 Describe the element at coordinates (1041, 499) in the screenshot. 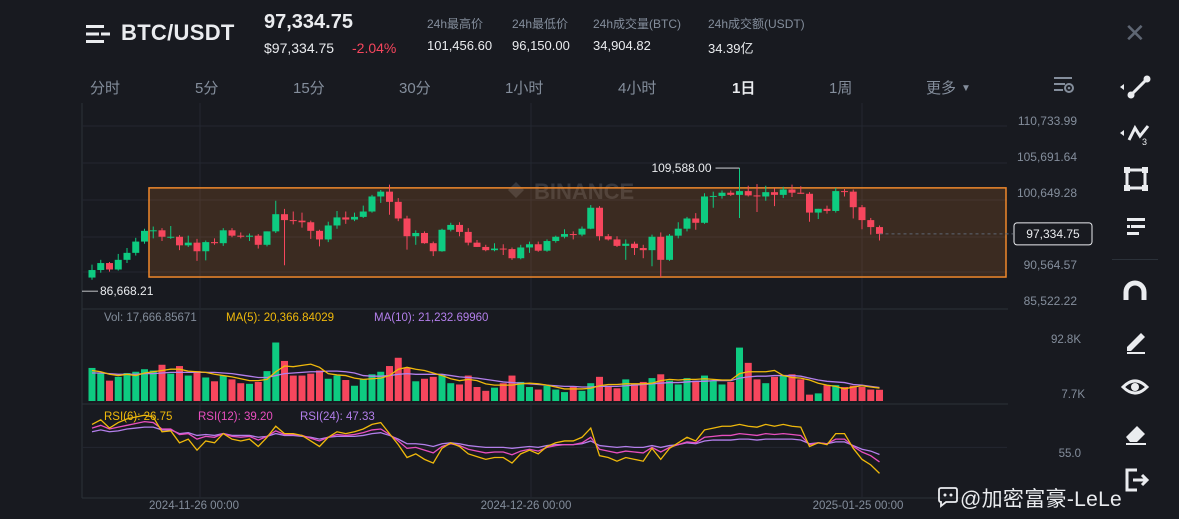

I see `social-watermark: @加密富豪-LeLe` at that location.